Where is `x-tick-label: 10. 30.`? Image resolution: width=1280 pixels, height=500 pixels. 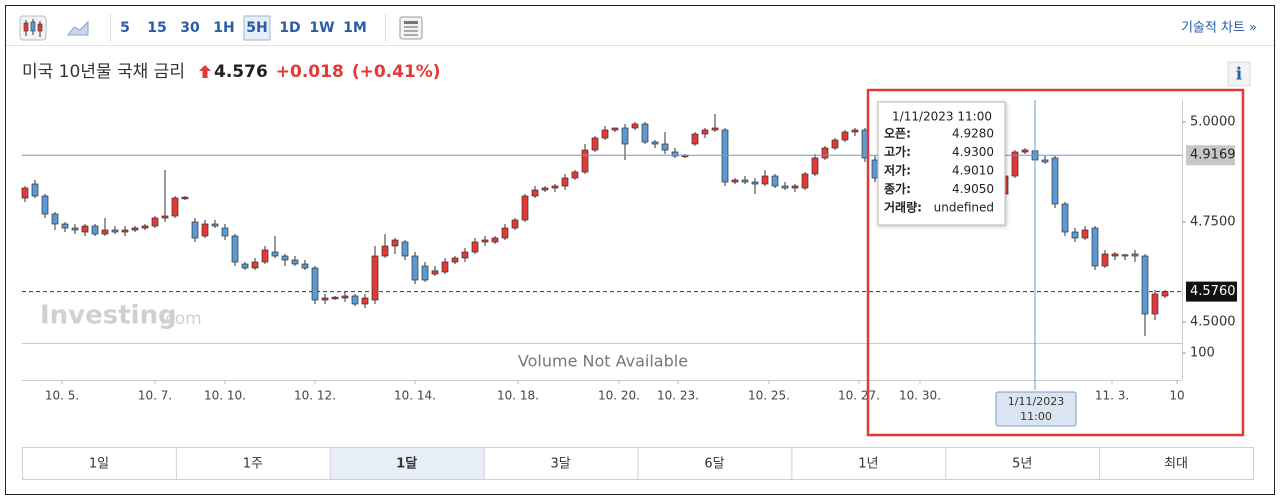 x-tick-label: 10. 30. is located at coordinates (920, 396).